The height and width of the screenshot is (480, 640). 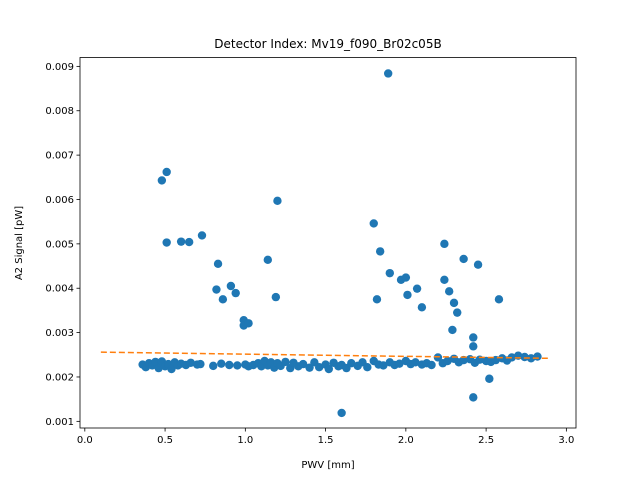 I want to click on chart-title: Detector Index: Mv19_f090_Br02c05B, so click(x=327, y=44).